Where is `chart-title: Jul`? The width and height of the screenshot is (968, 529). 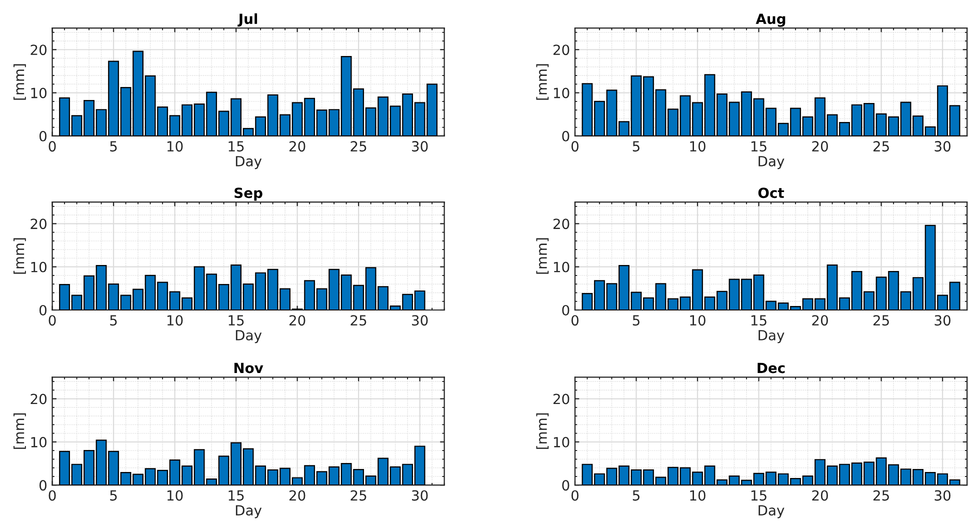
chart-title: Jul is located at coordinates (248, 20).